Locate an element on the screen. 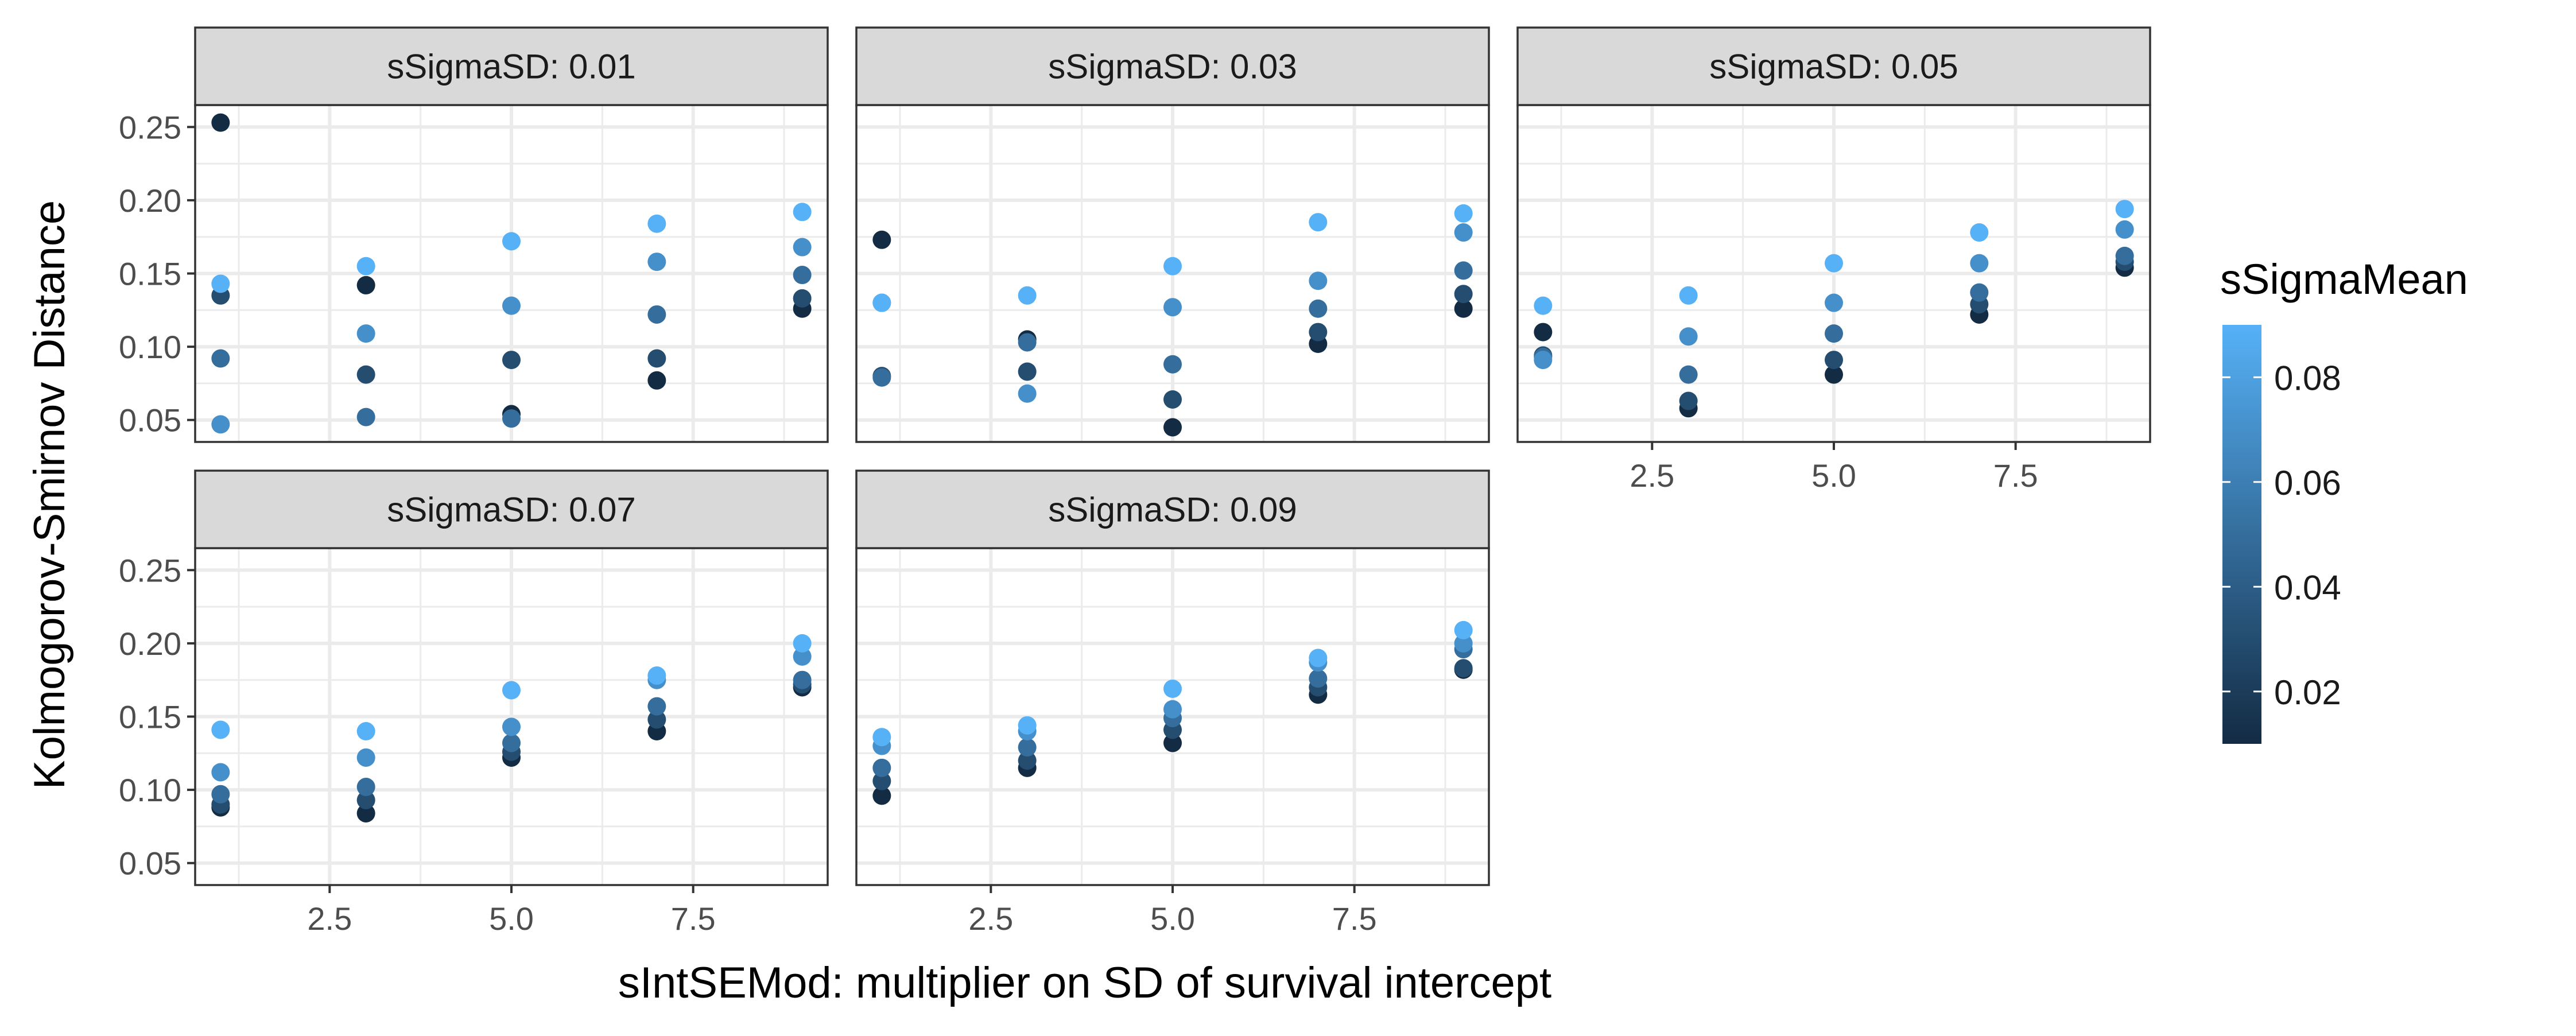  y-axis-title: Kolmogorov-Smirnov Distance is located at coordinates (49, 494).